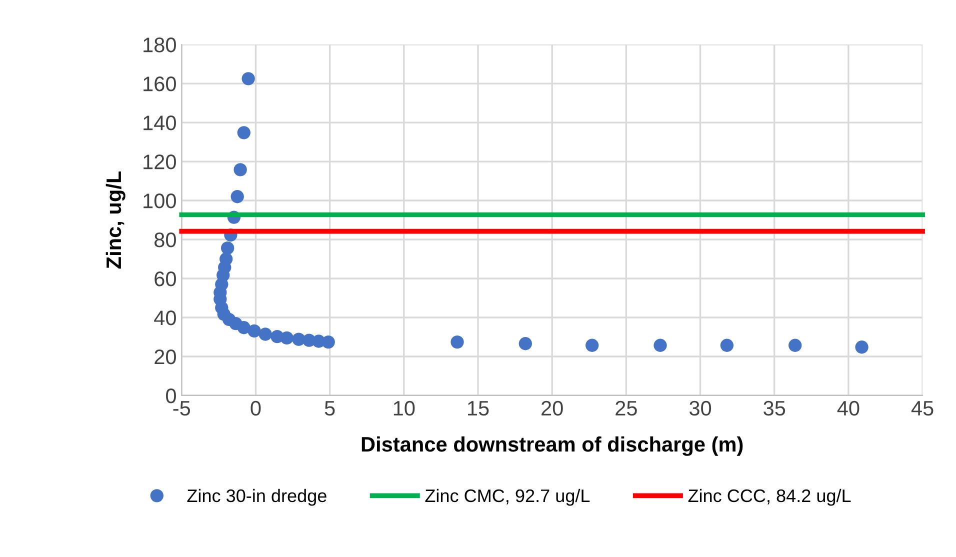  Describe the element at coordinates (160, 123) in the screenshot. I see `y-tick-label: 140` at that location.